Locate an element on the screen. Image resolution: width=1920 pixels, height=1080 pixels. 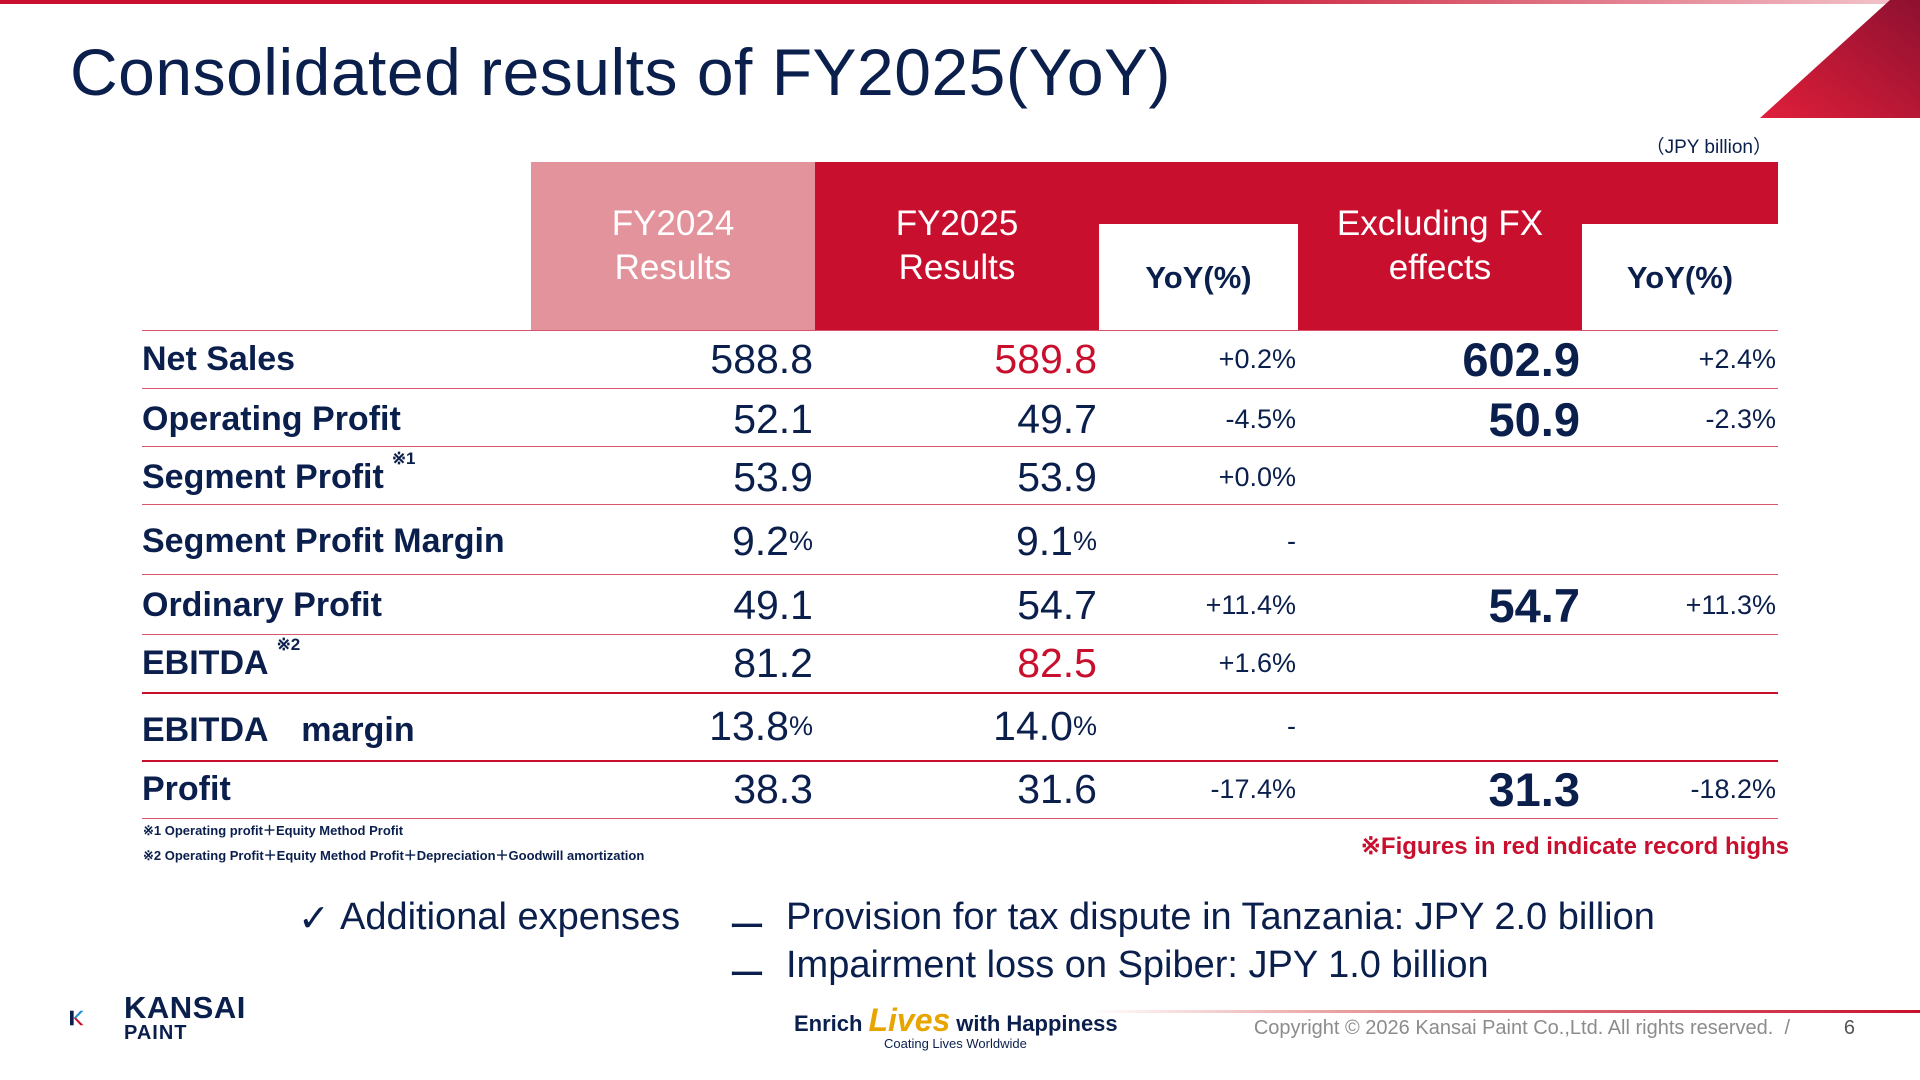
header-fy2025: FY2025 Results is located at coordinates (957, 246).